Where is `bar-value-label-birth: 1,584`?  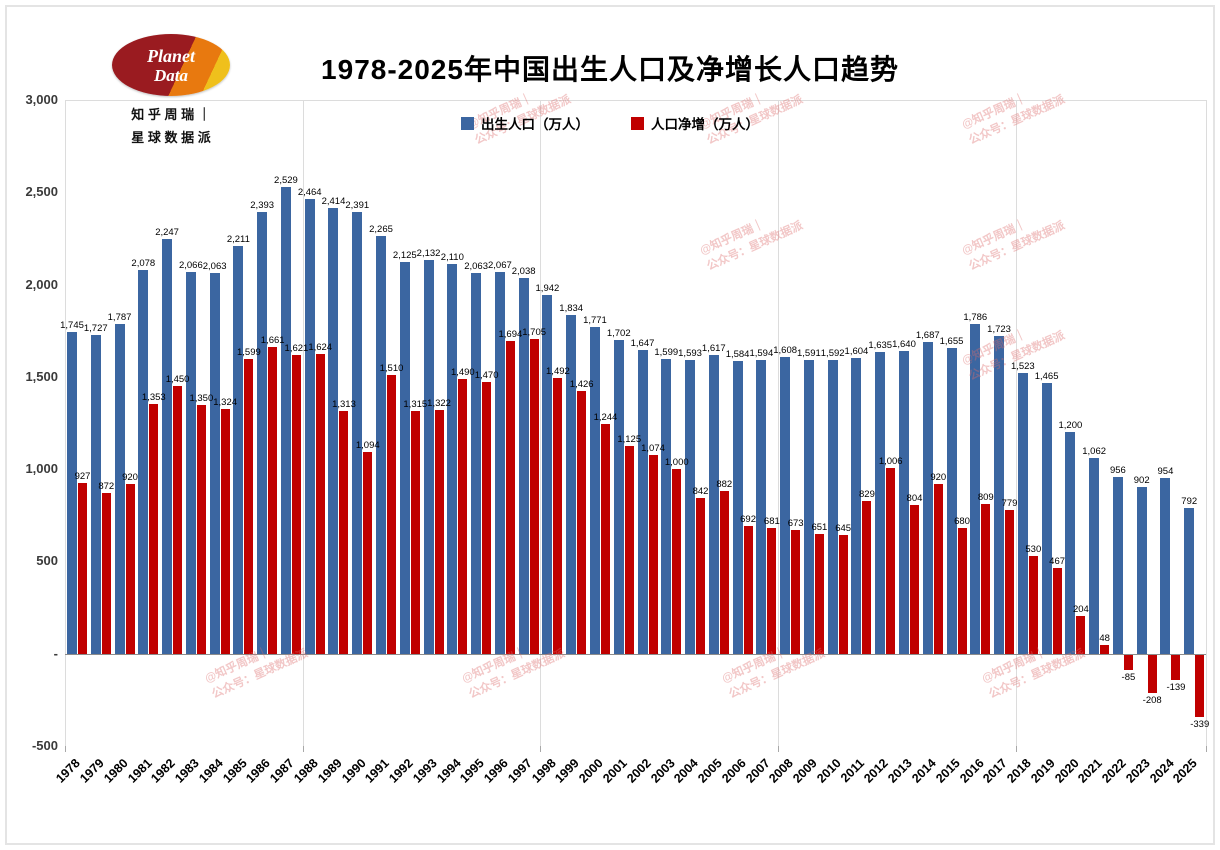 bar-value-label-birth: 1,584 is located at coordinates (737, 355).